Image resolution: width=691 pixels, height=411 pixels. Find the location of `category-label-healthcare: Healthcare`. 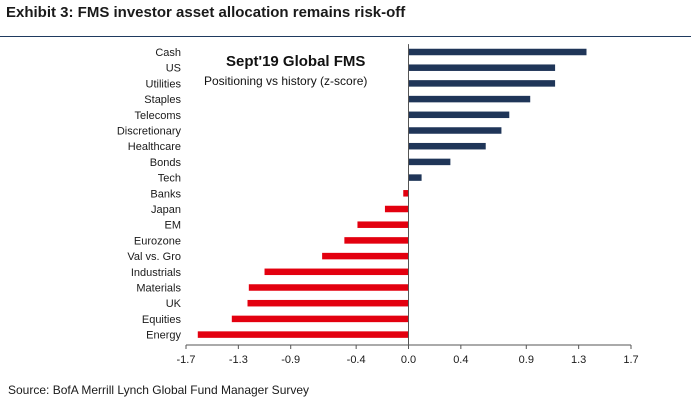

category-label-healthcare: Healthcare is located at coordinates (154, 147).